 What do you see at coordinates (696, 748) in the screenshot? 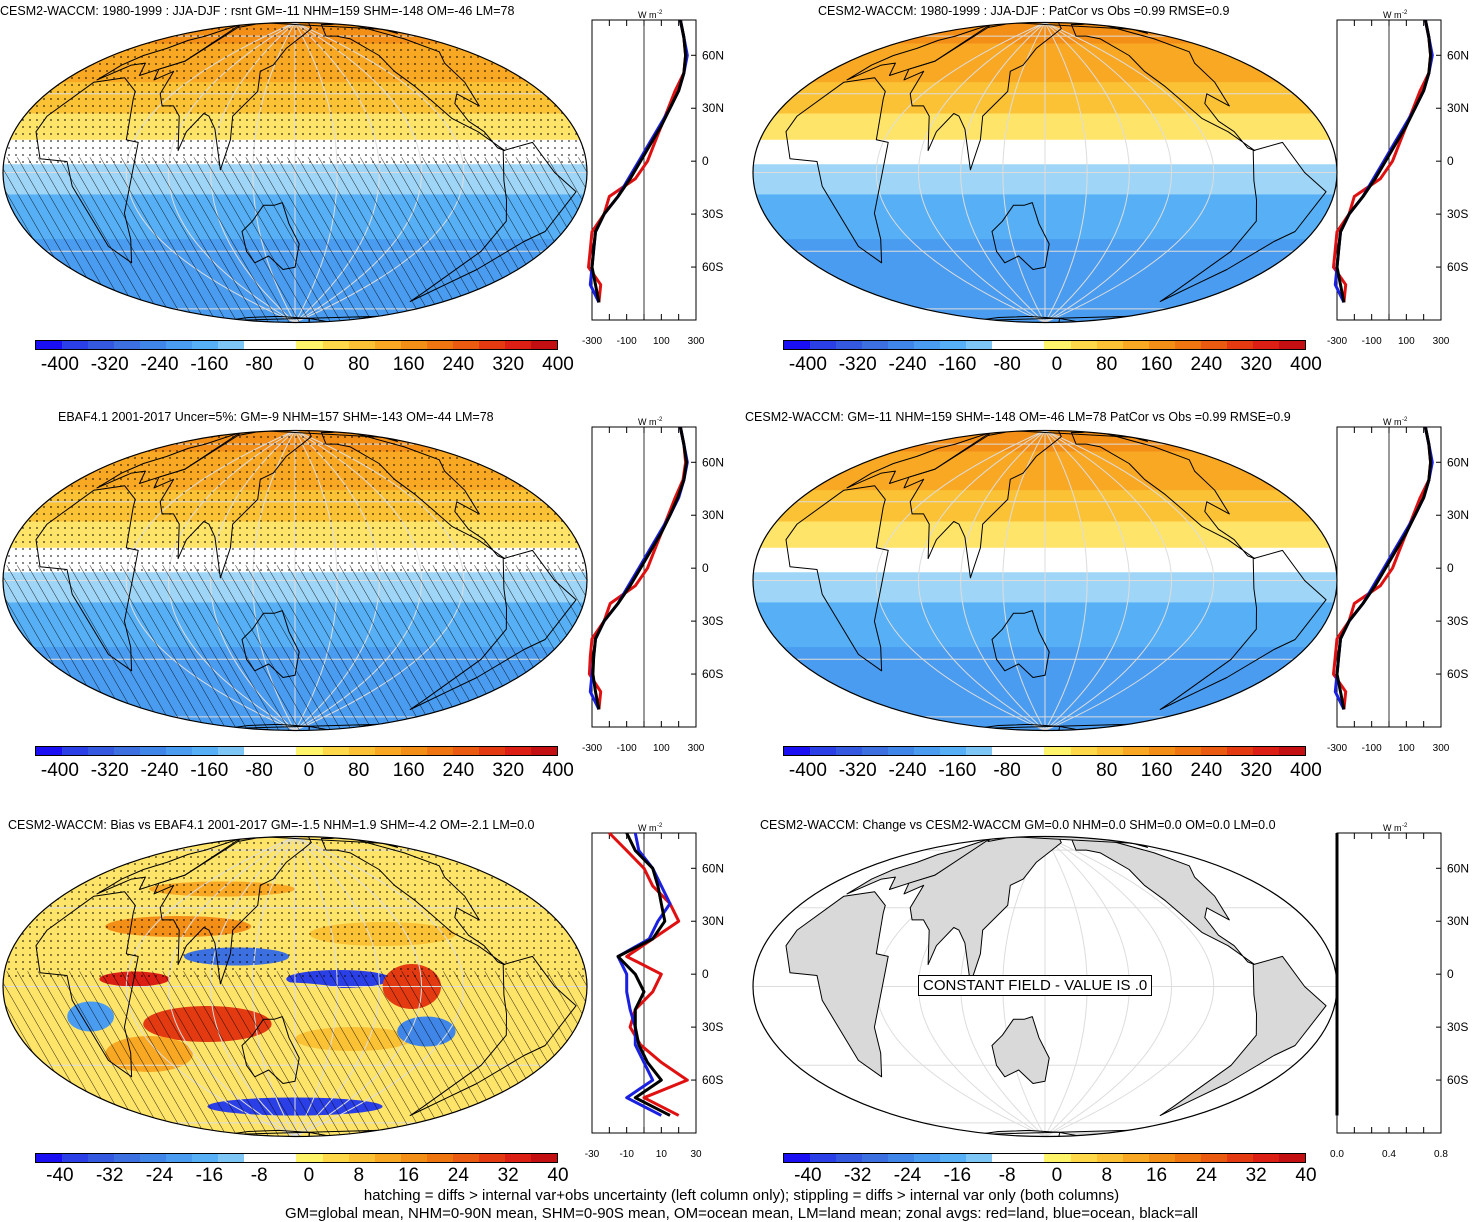
I see `zonal-x-label: 300` at bounding box center [696, 748].